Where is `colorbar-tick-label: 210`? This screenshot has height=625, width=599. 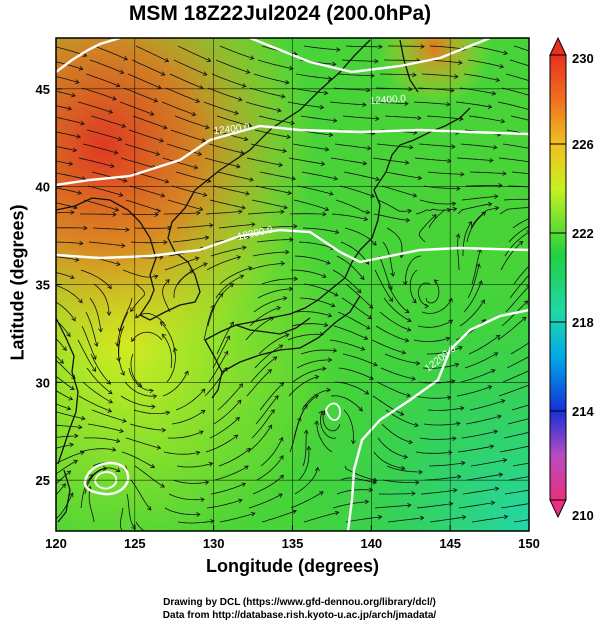 colorbar-tick-label: 210 is located at coordinates (583, 515).